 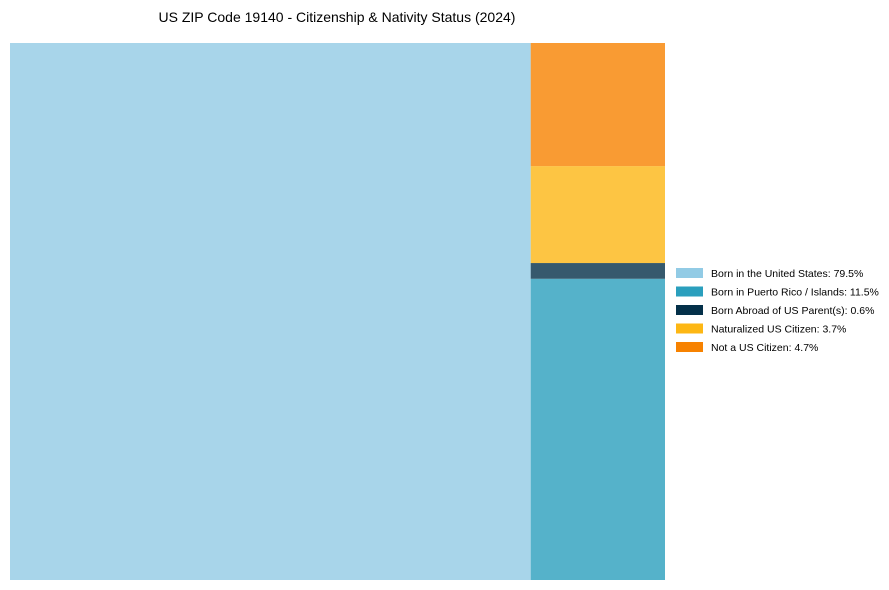 I want to click on legend-swatch-born-abroad-of-us-parent-s, so click(x=689, y=310).